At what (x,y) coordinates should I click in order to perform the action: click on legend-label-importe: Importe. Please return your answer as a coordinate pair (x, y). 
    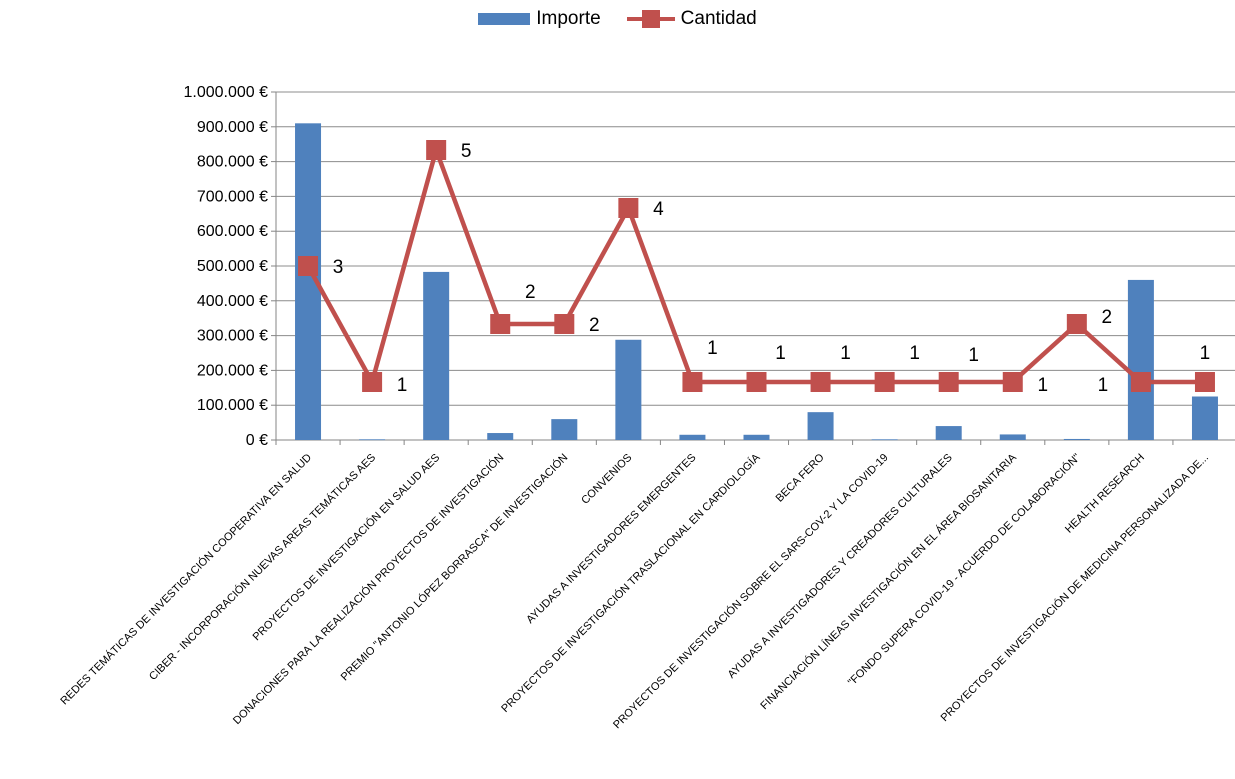
    Looking at the image, I should click on (568, 18).